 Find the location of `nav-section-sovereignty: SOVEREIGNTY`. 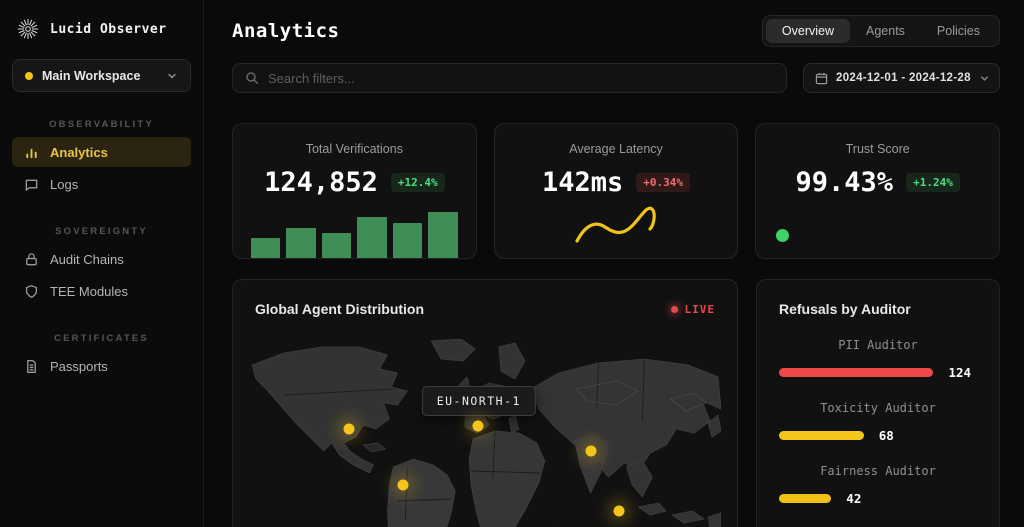

nav-section-sovereignty: SOVEREIGNTY is located at coordinates (101, 231).